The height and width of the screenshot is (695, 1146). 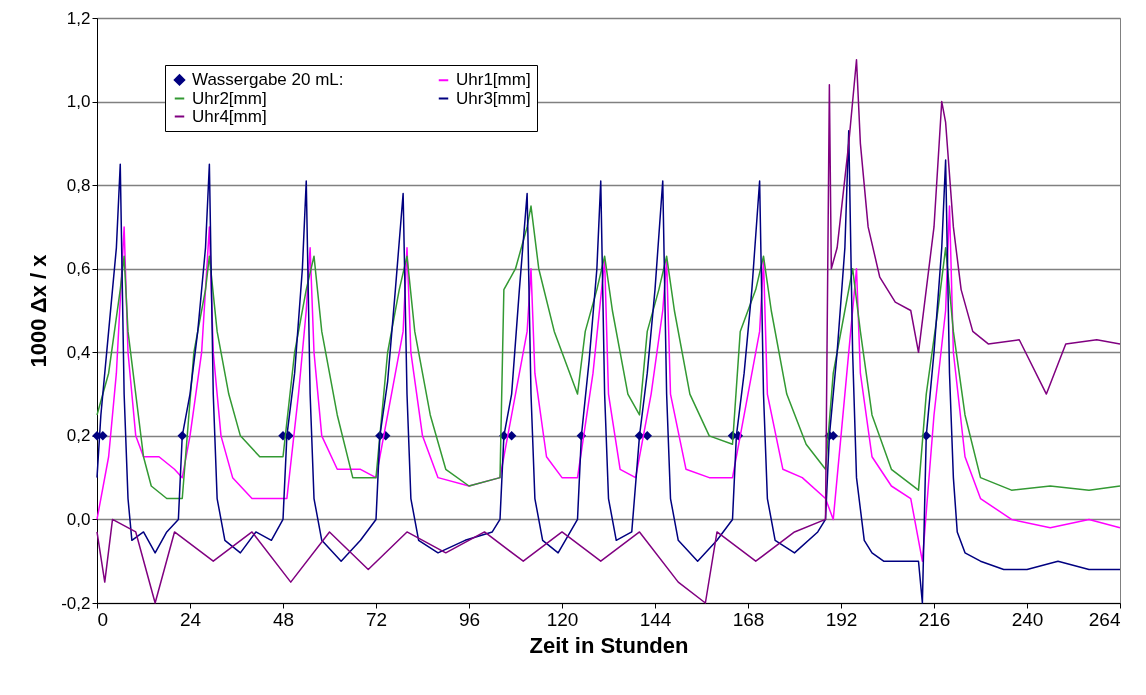 What do you see at coordinates (841, 619) in the screenshot?
I see `x-tick-label: 192` at bounding box center [841, 619].